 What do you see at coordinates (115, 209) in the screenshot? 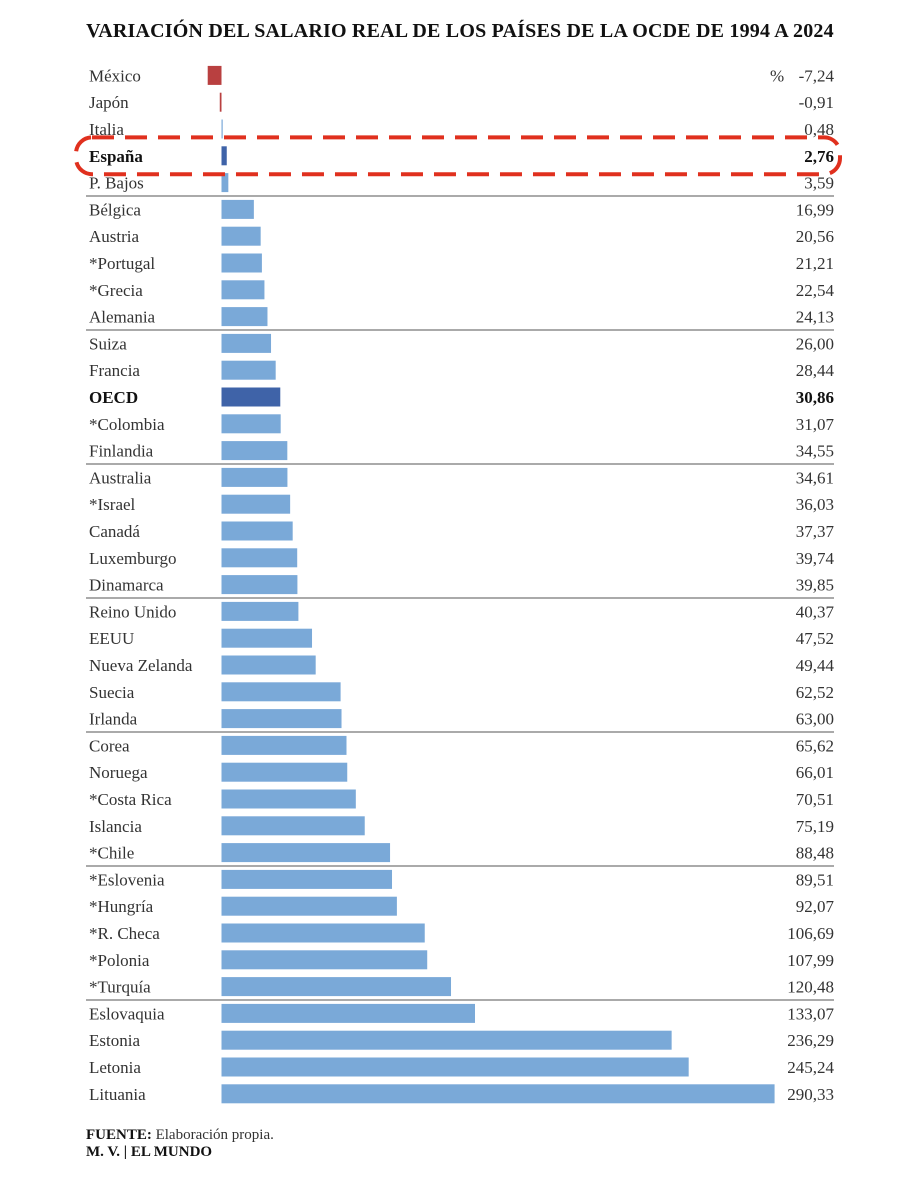
I see `category-label: Bélgica` at bounding box center [115, 209].